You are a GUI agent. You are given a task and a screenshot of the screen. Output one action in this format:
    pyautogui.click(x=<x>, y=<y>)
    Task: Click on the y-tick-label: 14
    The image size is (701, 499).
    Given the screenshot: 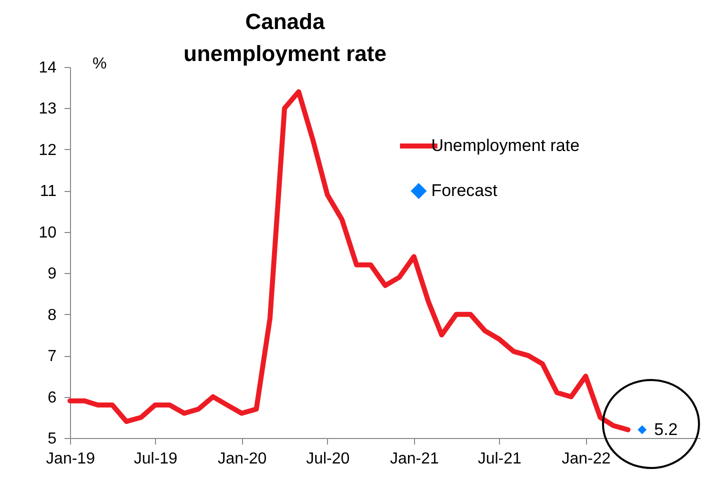 What is the action you would take?
    pyautogui.click(x=47, y=68)
    